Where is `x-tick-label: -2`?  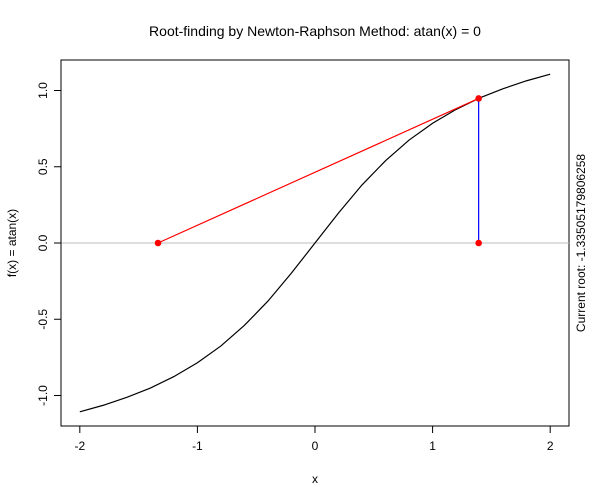
x-tick-label: -2 is located at coordinates (79, 446).